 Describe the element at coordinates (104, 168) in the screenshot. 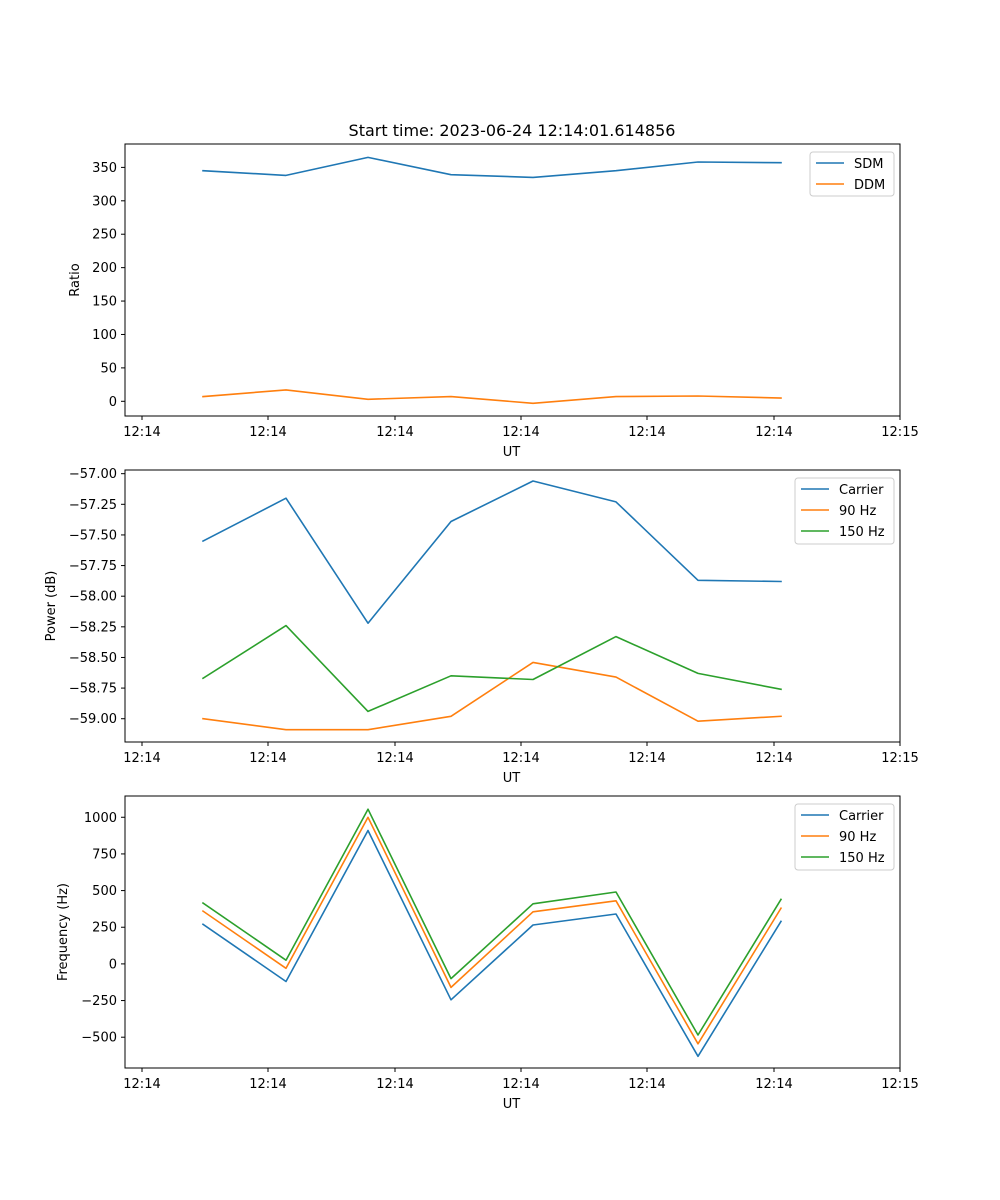

I see `y-tick-label: 350` at that location.